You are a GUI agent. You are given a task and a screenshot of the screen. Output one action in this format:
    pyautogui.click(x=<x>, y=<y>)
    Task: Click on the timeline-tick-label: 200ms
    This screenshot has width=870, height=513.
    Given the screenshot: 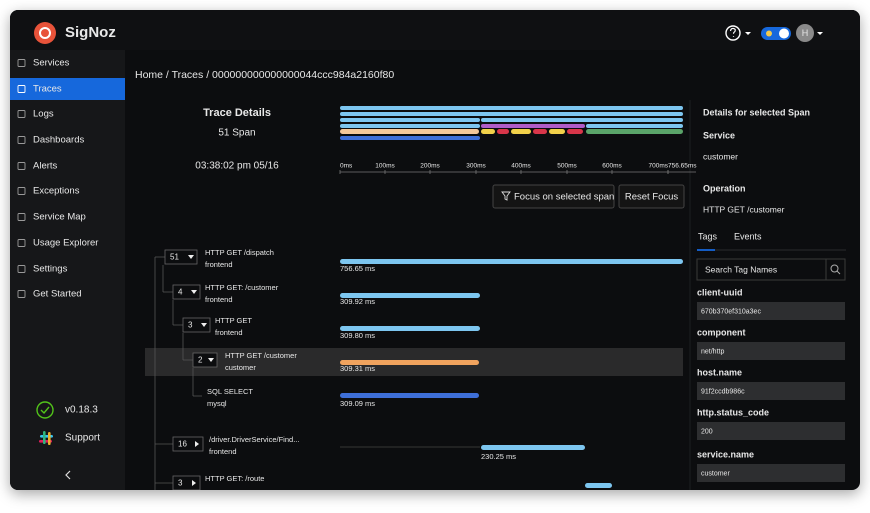 What is the action you would take?
    pyautogui.click(x=430, y=166)
    